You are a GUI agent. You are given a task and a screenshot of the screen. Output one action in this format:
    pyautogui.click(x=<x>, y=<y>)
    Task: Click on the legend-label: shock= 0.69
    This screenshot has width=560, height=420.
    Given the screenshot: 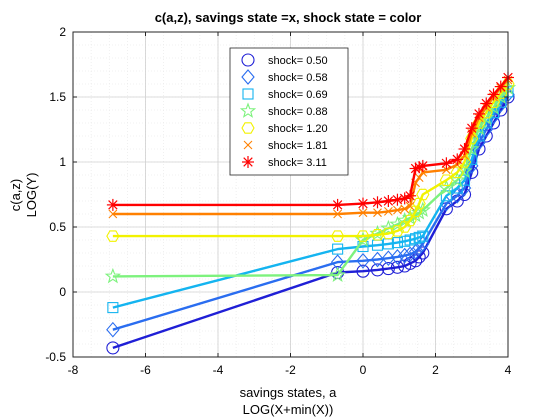 What is the action you would take?
    pyautogui.click(x=298, y=95)
    